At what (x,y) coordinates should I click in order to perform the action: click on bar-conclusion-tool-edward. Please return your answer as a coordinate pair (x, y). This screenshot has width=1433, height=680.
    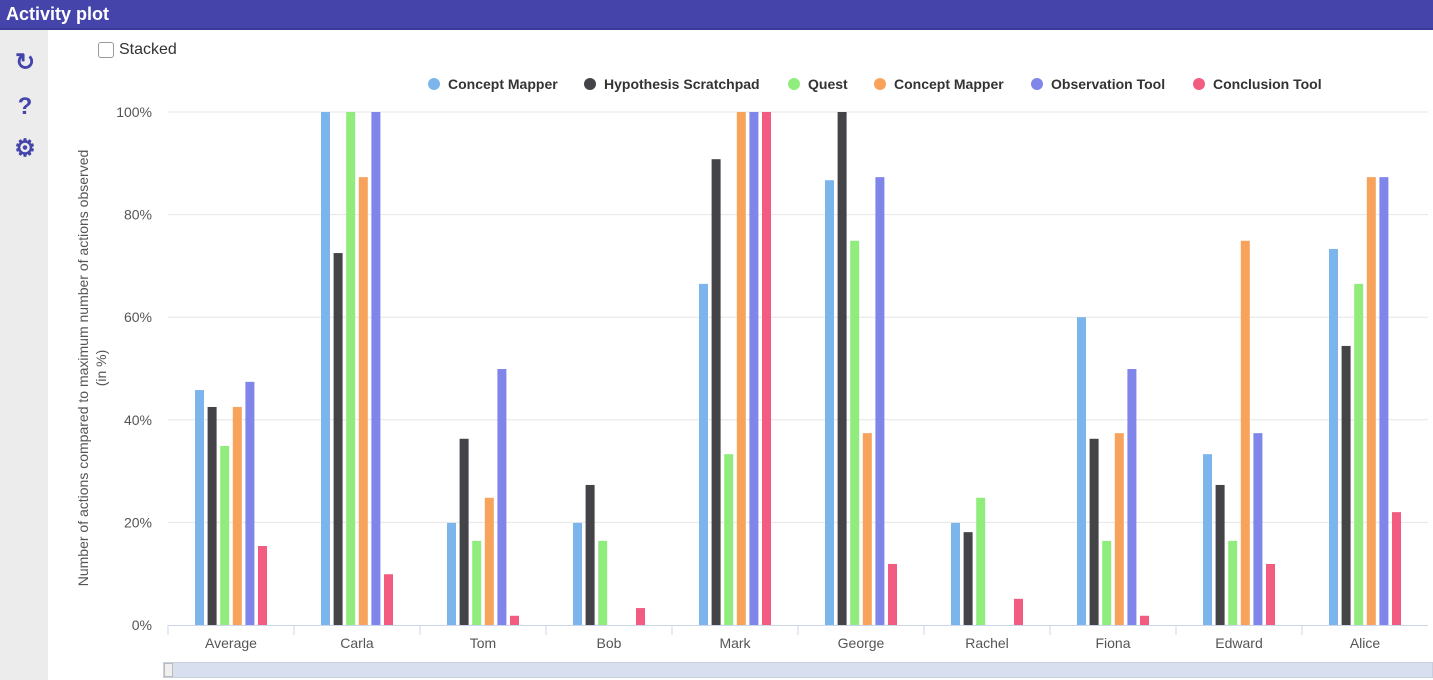
    Looking at the image, I should click on (1270, 594).